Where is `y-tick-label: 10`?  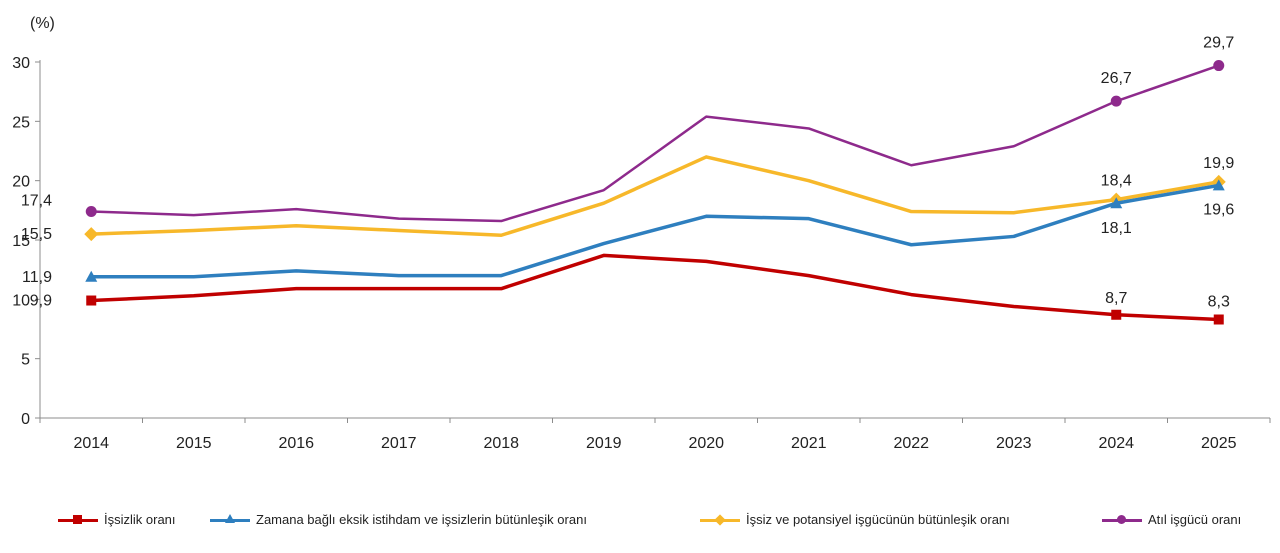
y-tick-label: 10 is located at coordinates (21, 300).